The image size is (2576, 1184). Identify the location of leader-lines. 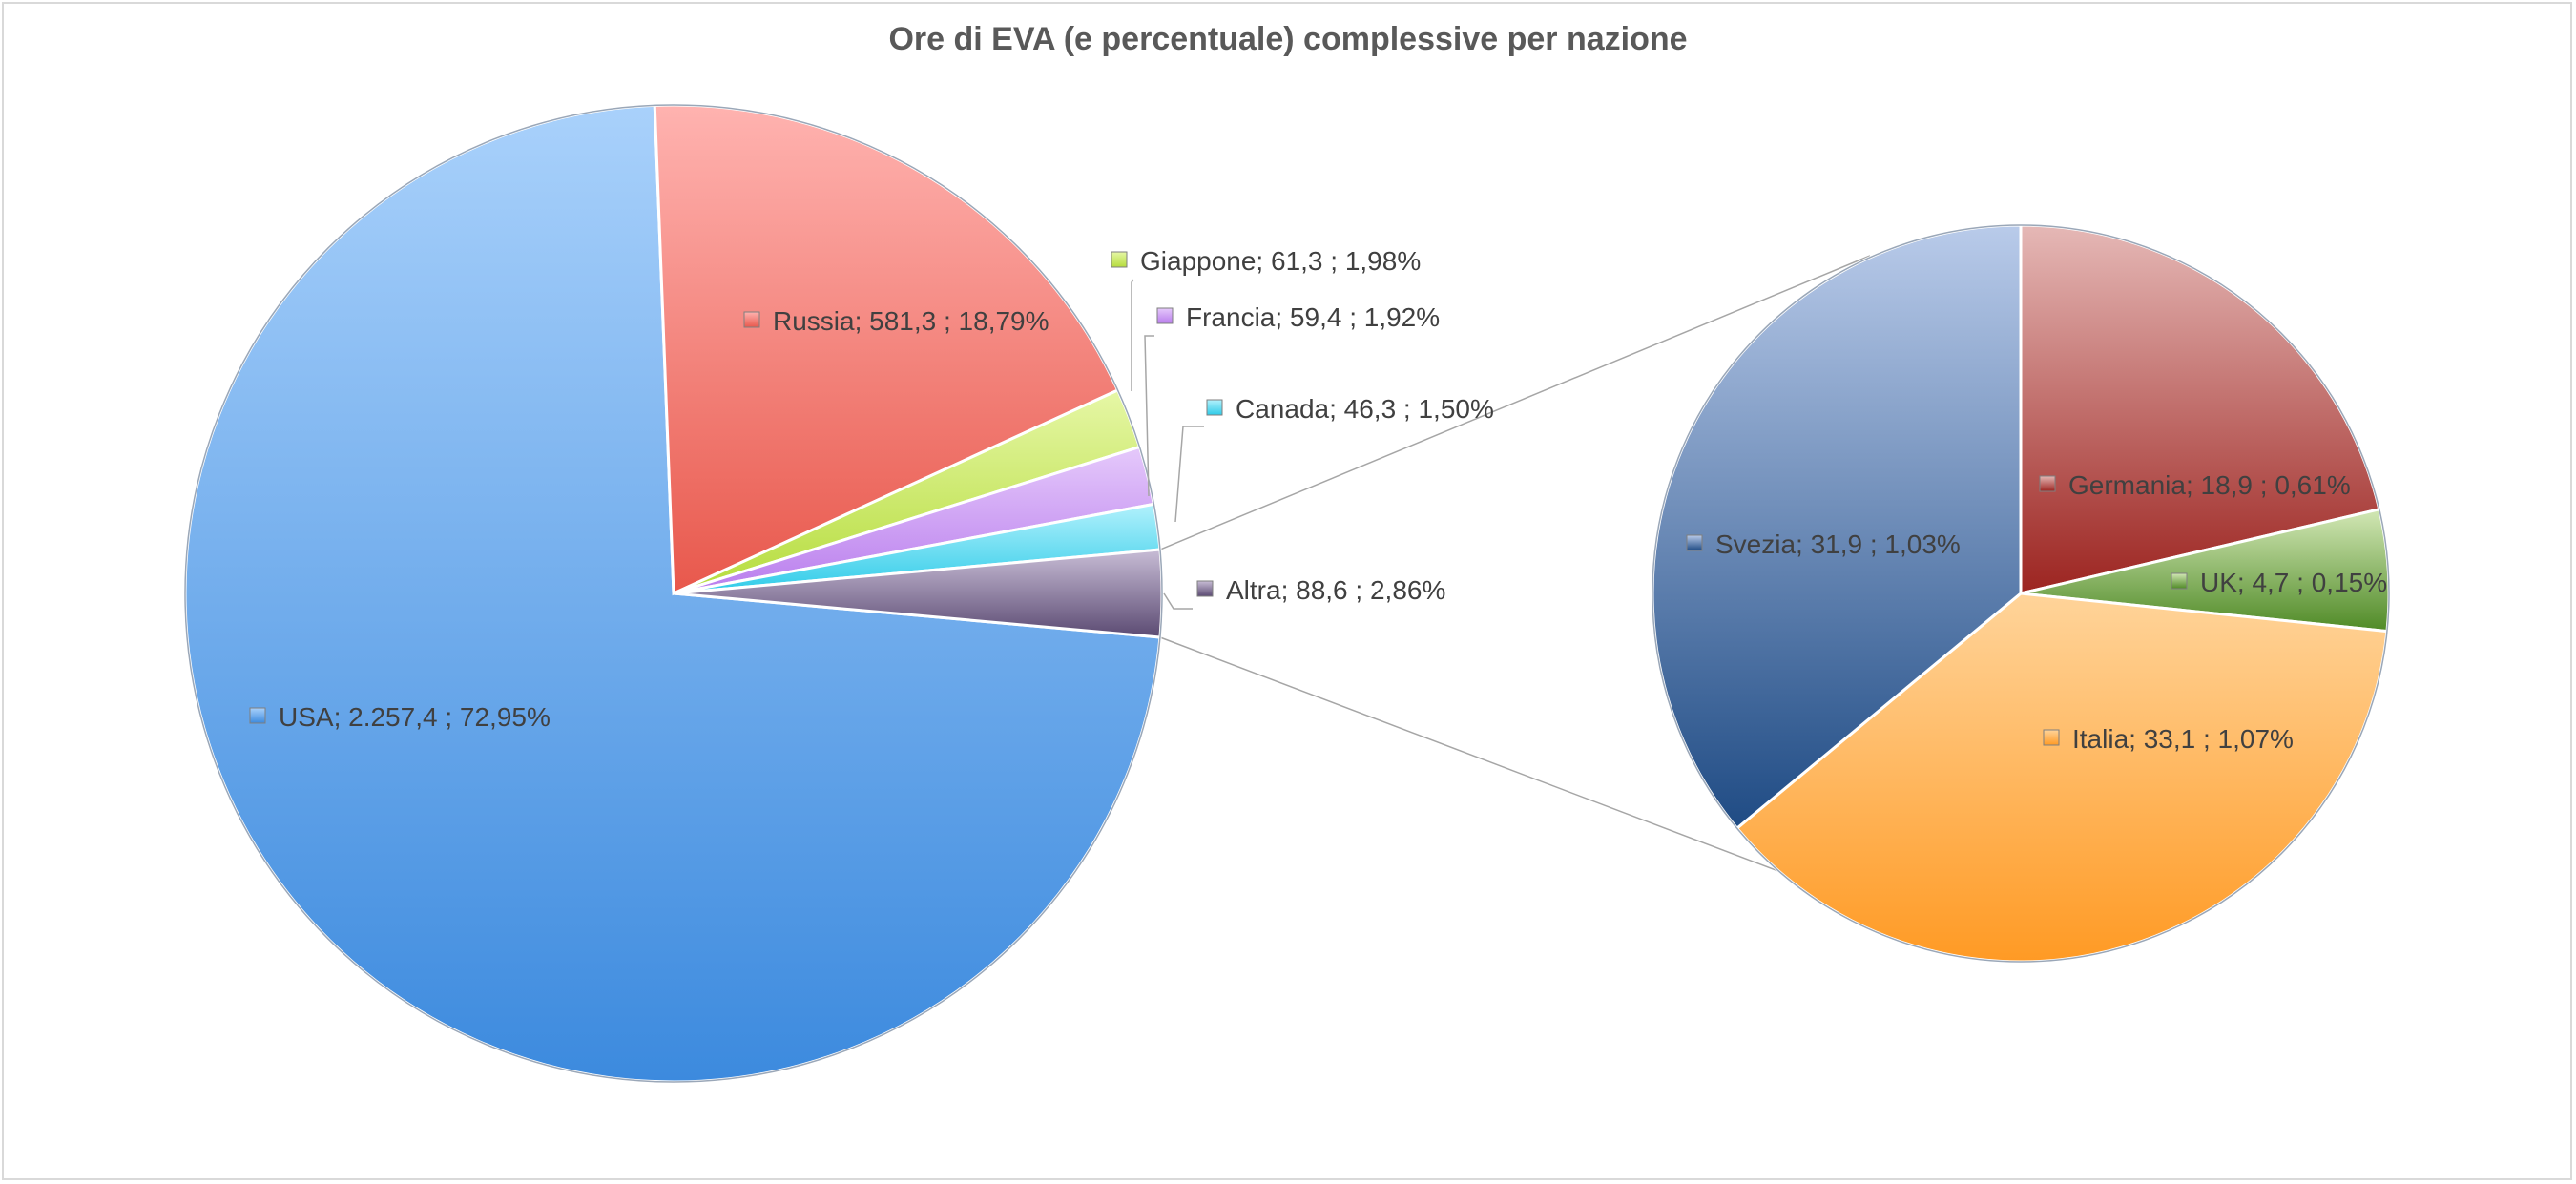
(1167, 444).